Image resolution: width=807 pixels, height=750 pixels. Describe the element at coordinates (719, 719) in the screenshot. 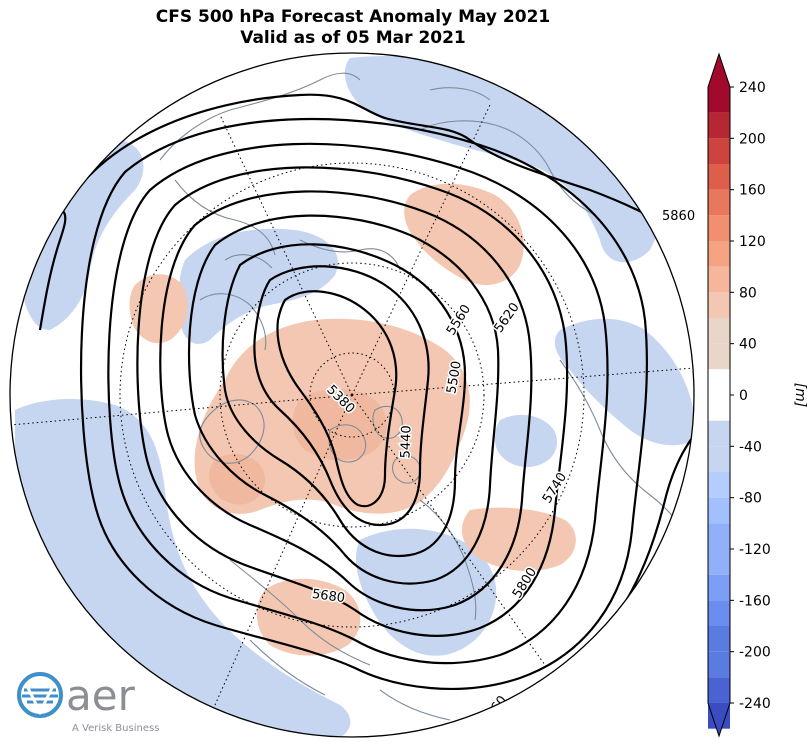

I see `colorbar-extend-min` at that location.